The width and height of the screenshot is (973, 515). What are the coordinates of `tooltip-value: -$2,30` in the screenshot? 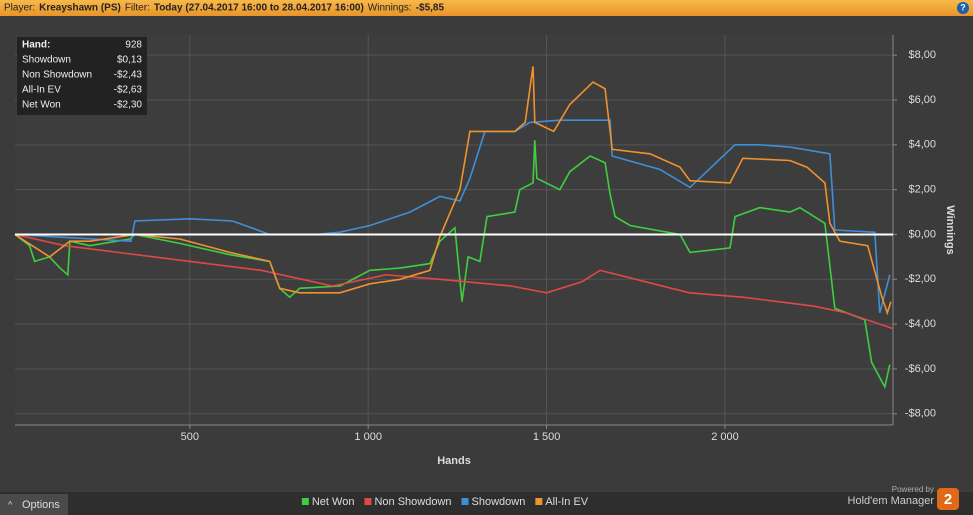 It's located at (128, 105).